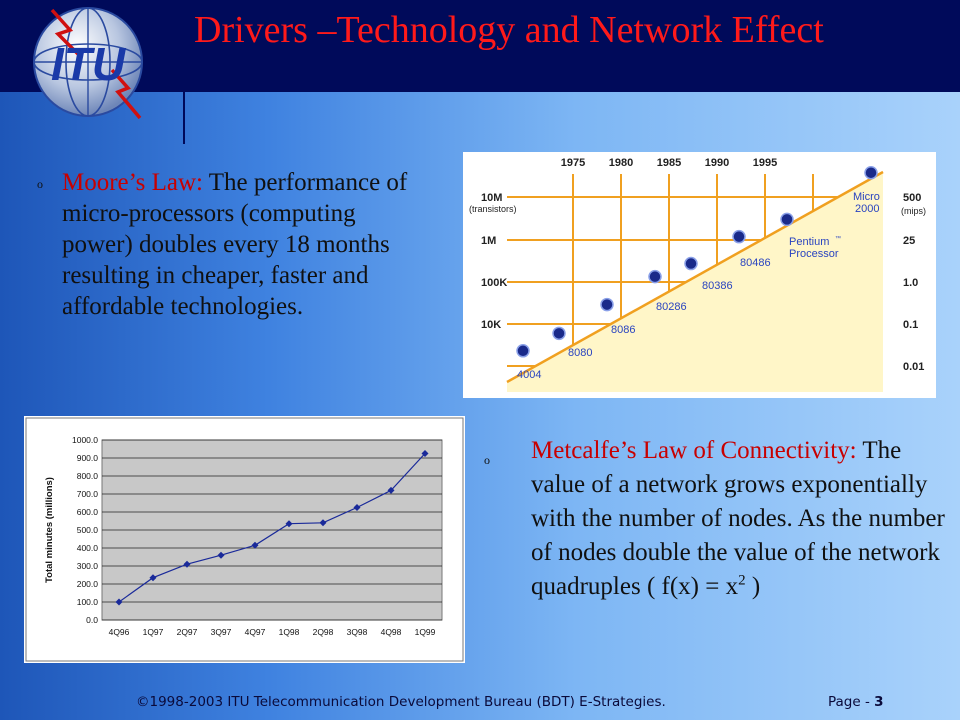 This screenshot has width=960, height=720. I want to click on y-tick-label: 800.0, so click(88, 476).